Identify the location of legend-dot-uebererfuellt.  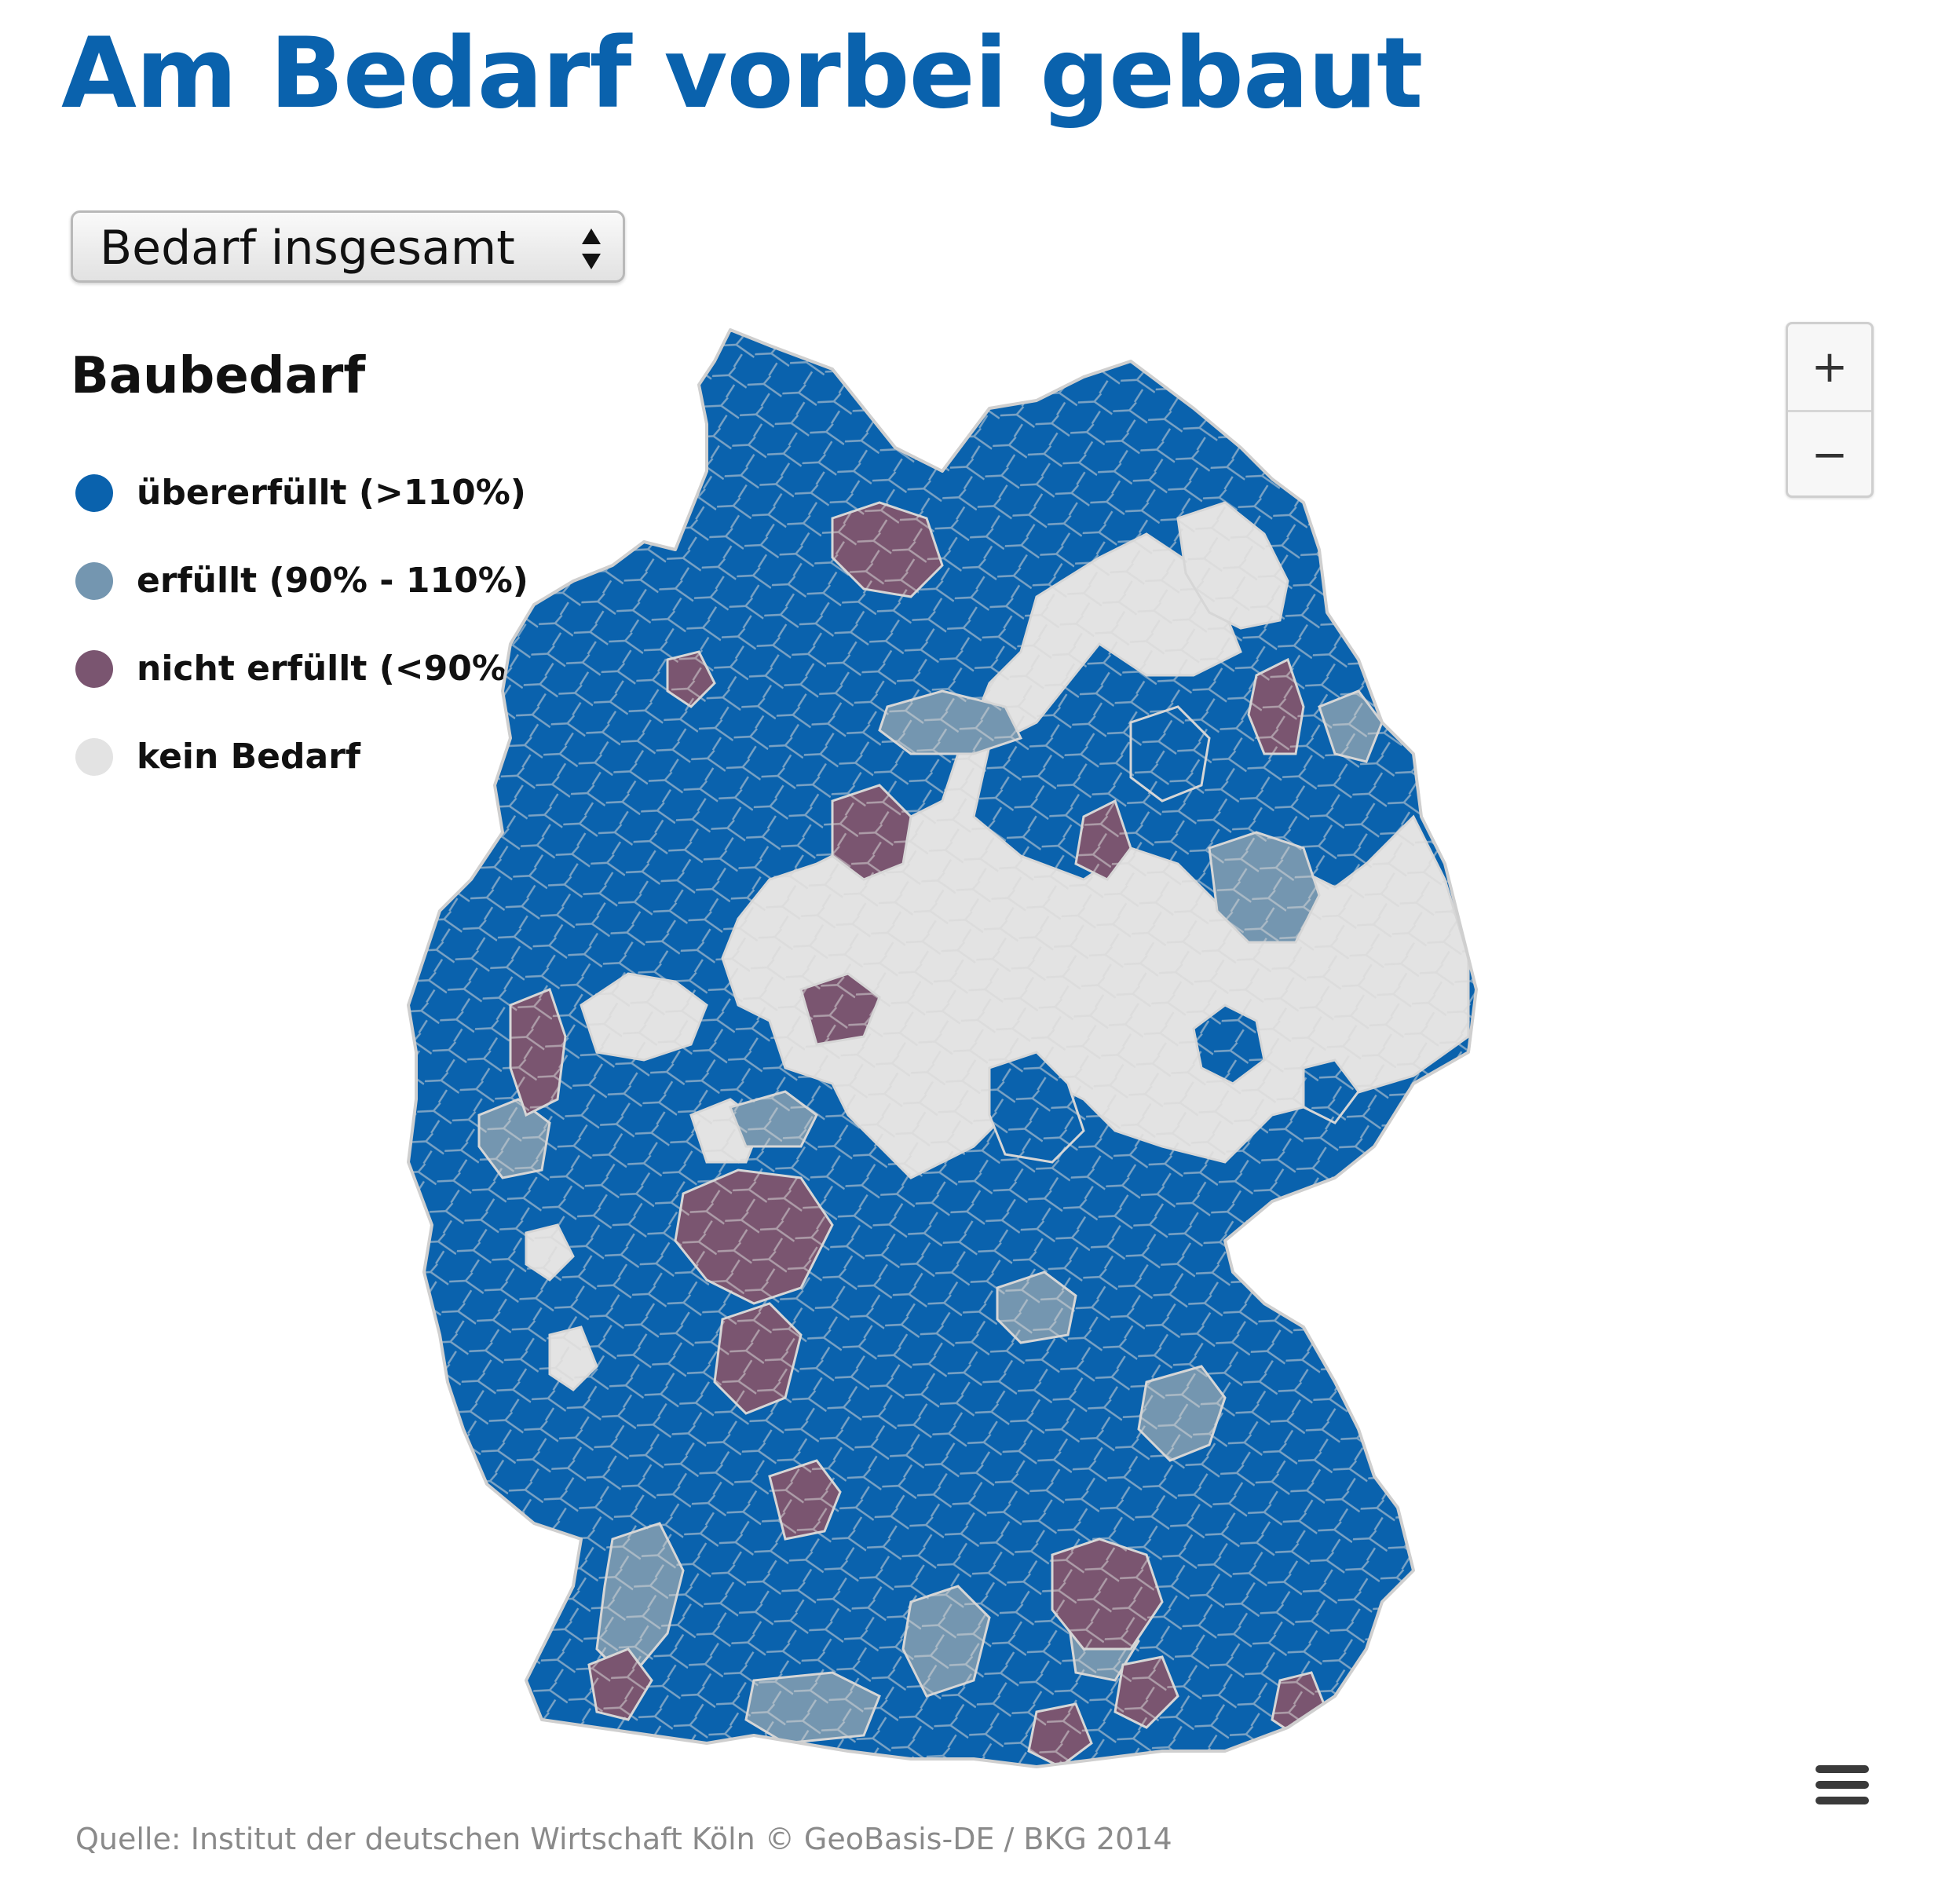
(94, 493).